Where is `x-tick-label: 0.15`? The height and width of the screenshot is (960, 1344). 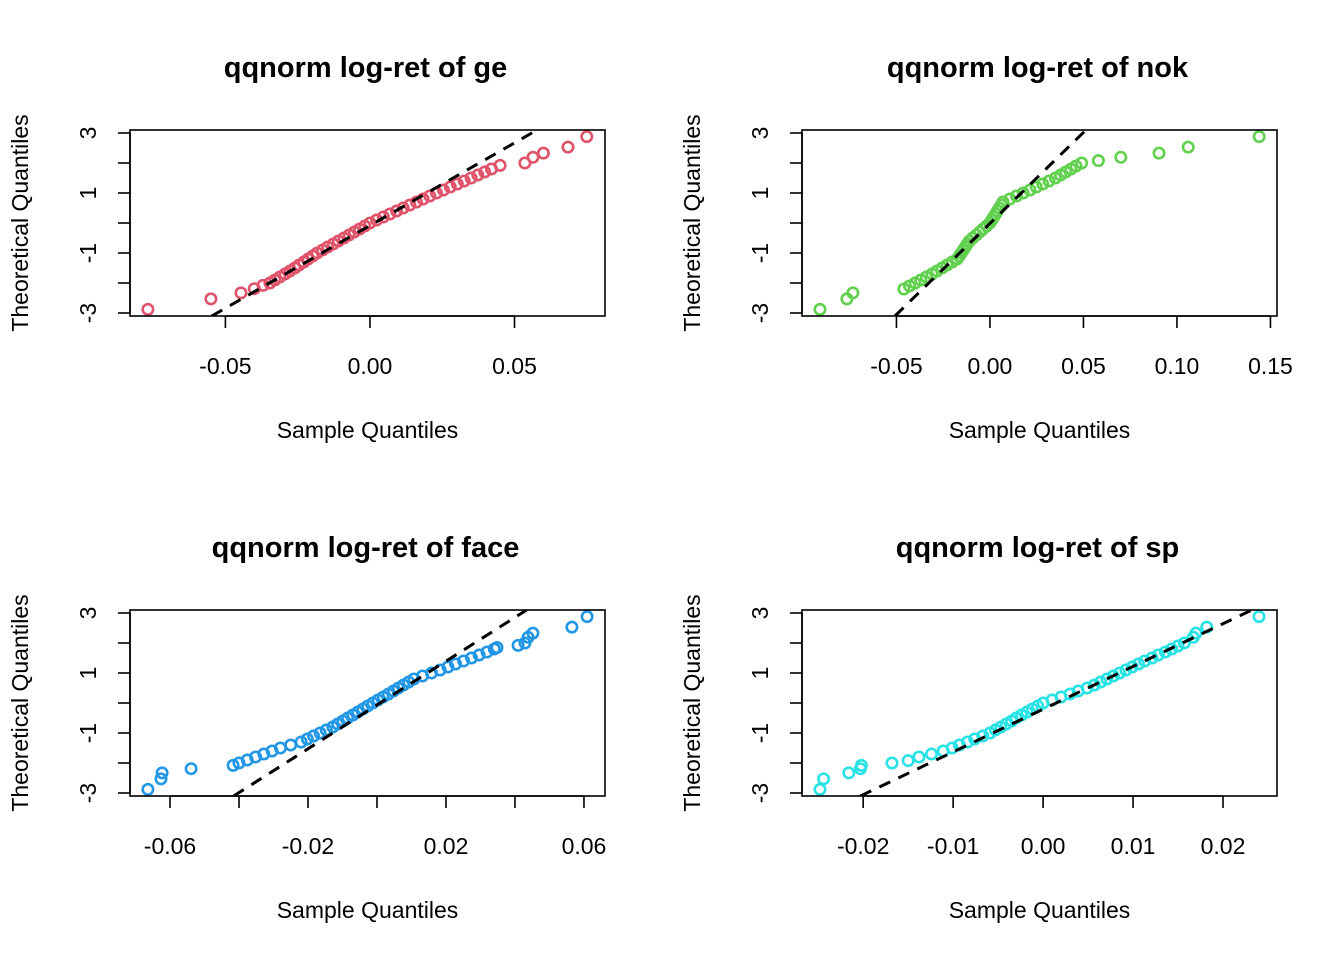
x-tick-label: 0.15 is located at coordinates (1270, 366).